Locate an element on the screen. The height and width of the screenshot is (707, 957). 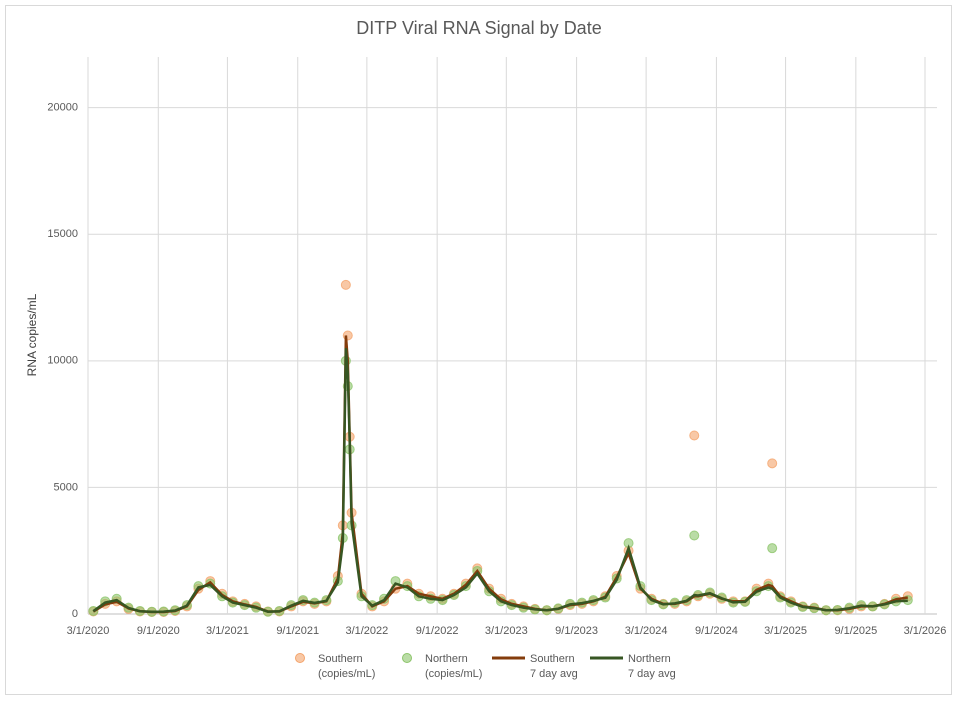
y-axis-label: RNA copies/mL is located at coordinates (32, 334).